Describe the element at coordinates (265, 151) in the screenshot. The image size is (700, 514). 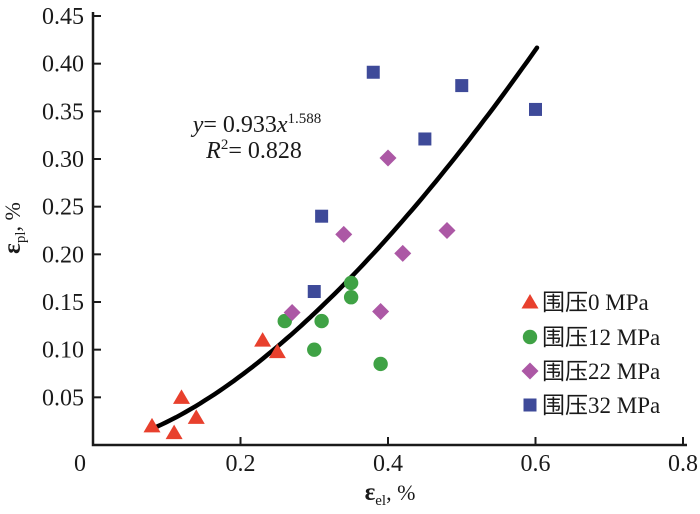
I see `equation-r-value: = 0.828` at that location.